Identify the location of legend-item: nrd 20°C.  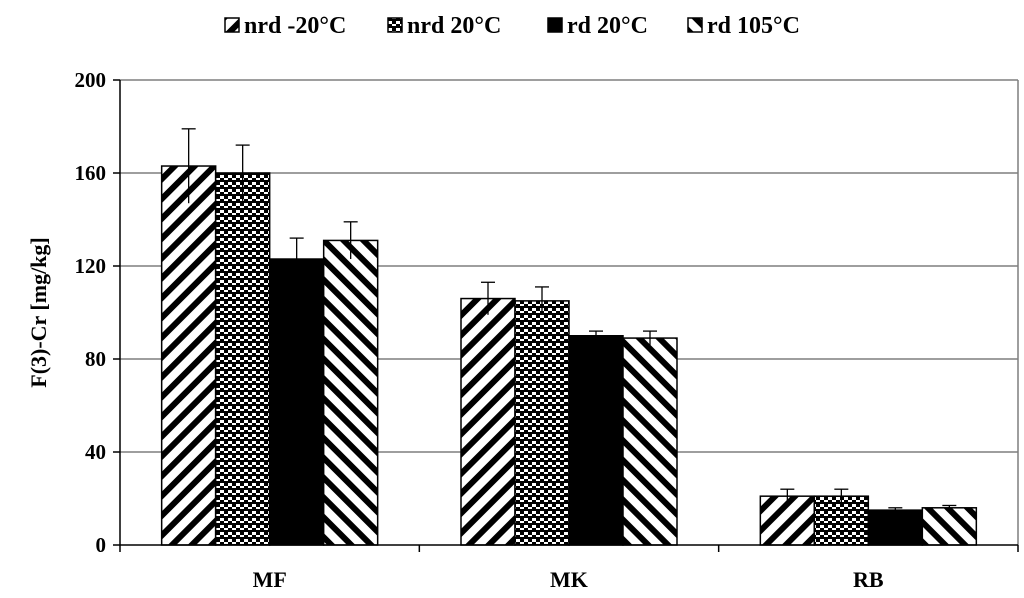
(444, 26).